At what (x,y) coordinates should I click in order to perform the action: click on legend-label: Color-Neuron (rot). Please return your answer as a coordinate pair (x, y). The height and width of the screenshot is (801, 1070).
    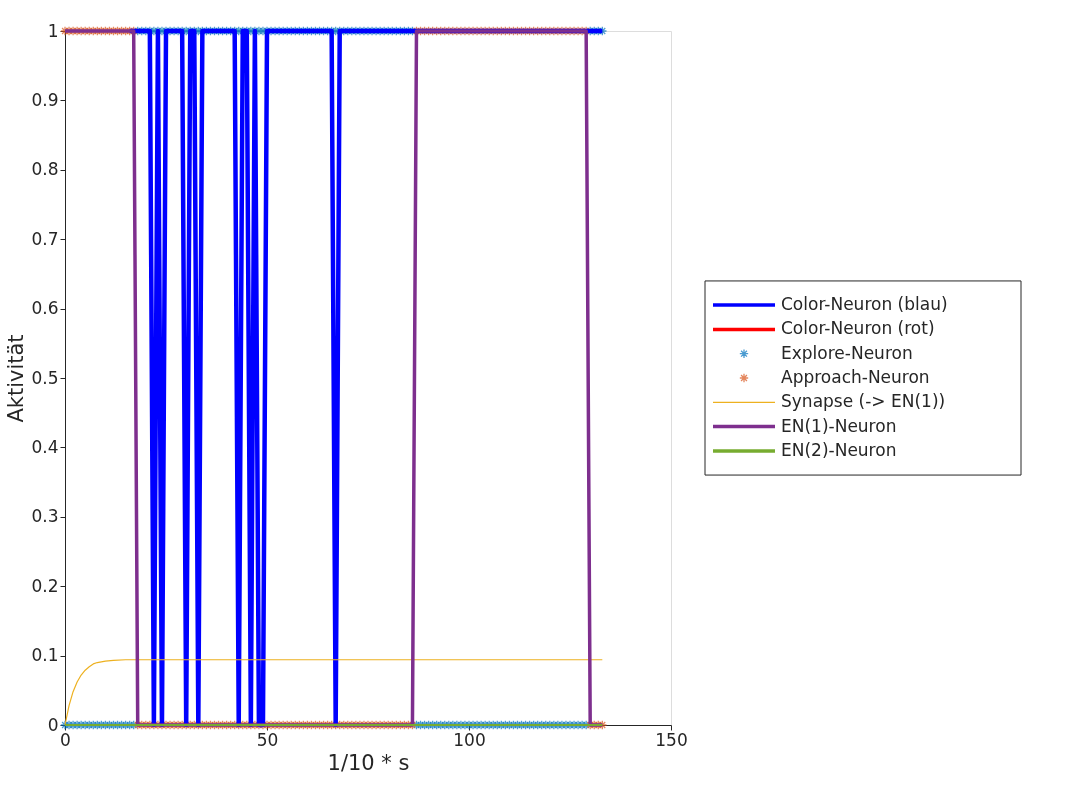
    Looking at the image, I should click on (858, 328).